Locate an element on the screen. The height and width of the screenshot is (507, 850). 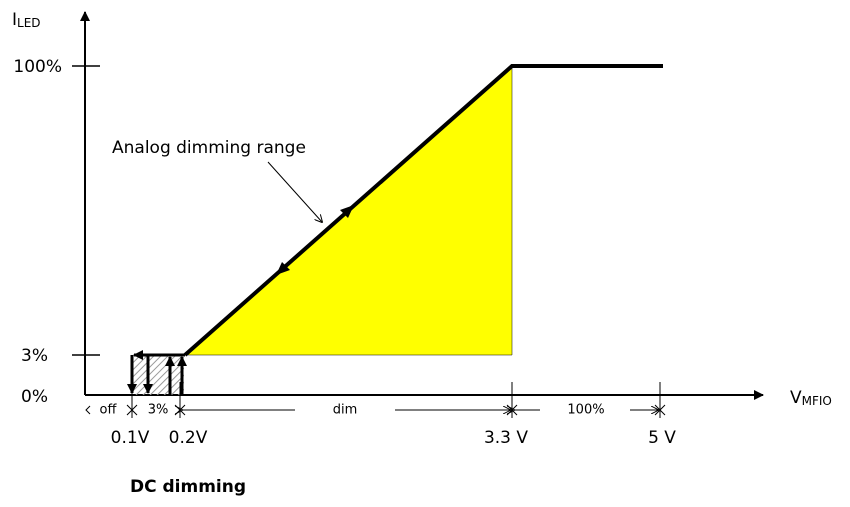
y-tick-label: 3% is located at coordinates (34, 356).